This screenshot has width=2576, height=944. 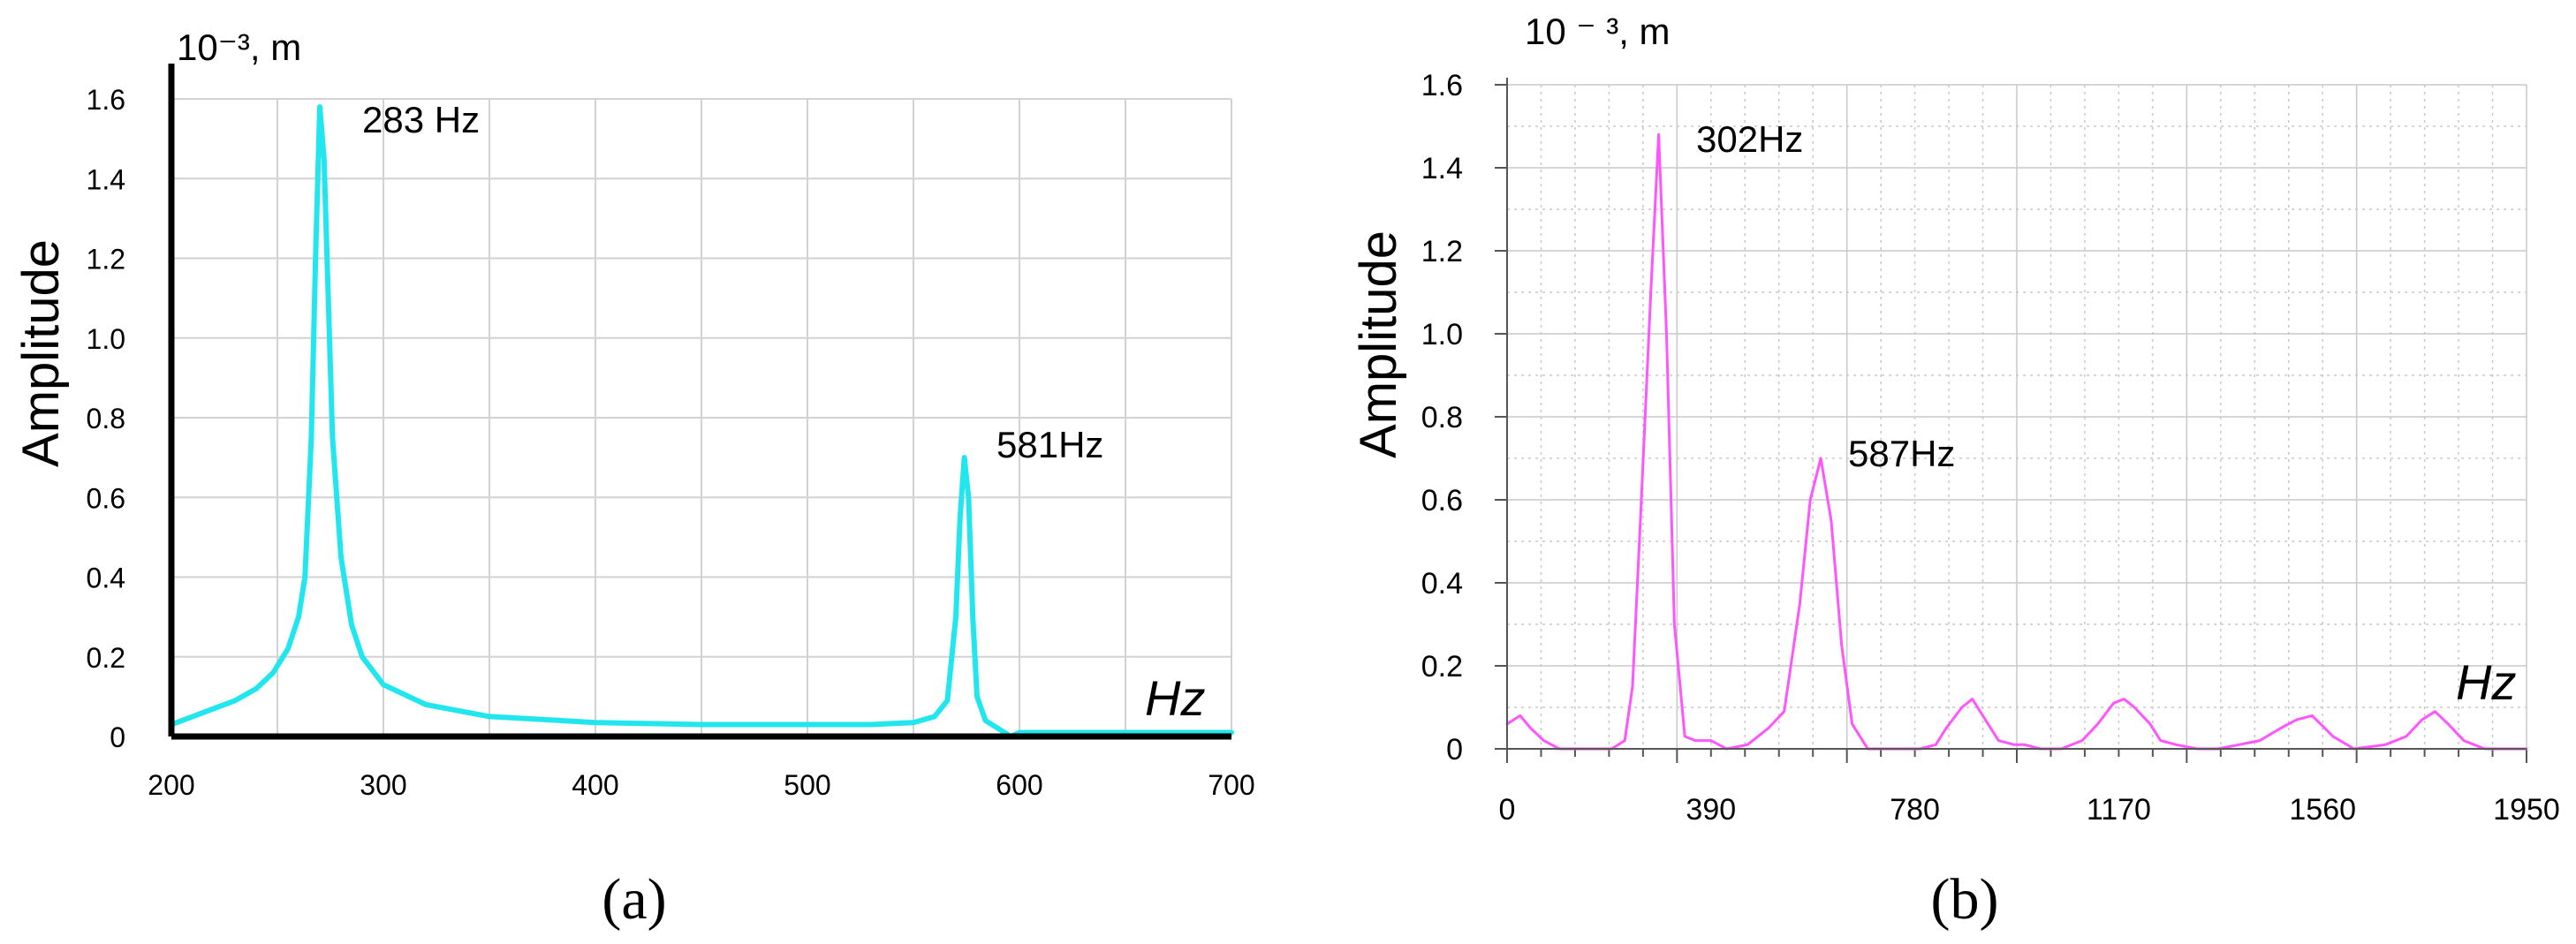 What do you see at coordinates (1378, 344) in the screenshot?
I see `panel-b-y-axis-label: Amplitude` at bounding box center [1378, 344].